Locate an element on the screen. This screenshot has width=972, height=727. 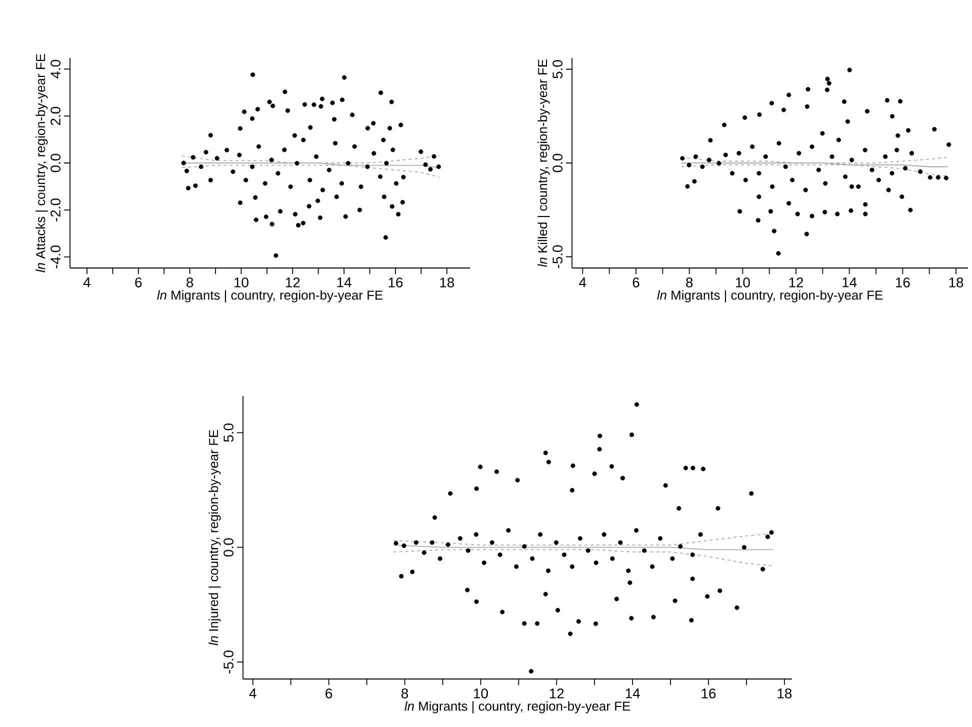
y-tick-label: 2.0 is located at coordinates (55, 116).